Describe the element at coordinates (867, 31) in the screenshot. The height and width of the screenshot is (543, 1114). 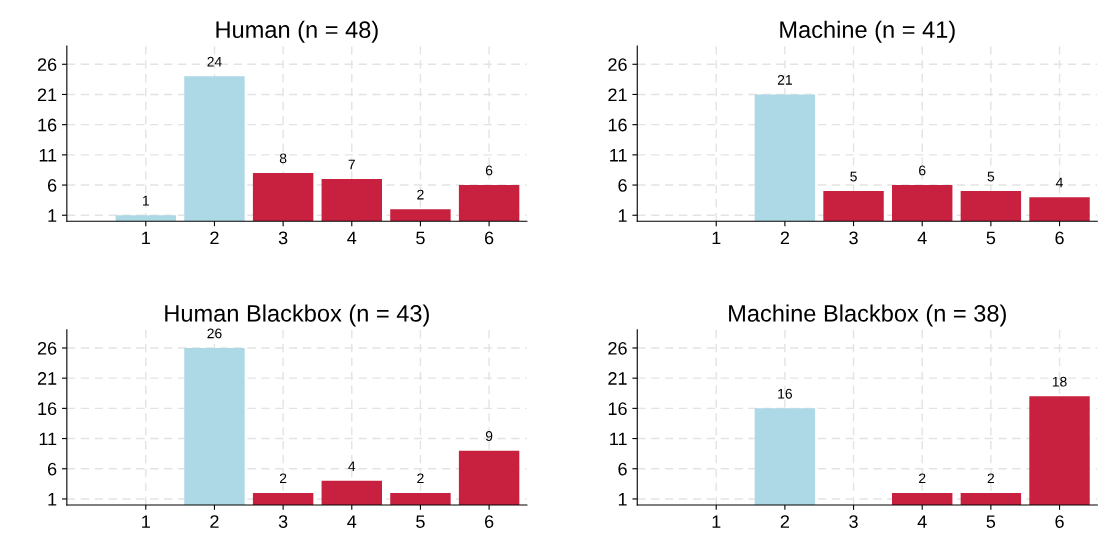
I see `chart-title: Machine (n = 41)` at that location.